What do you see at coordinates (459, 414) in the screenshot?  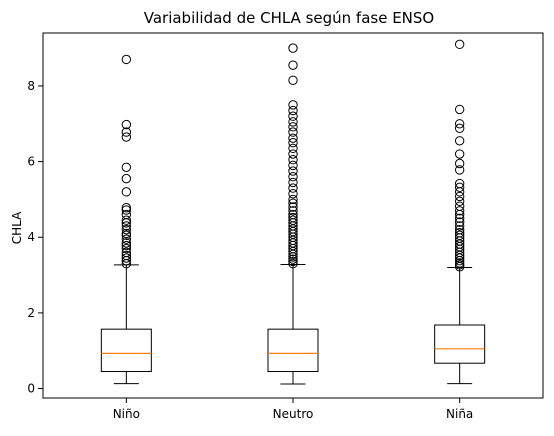 I see `x-tick-label: Niña` at bounding box center [459, 414].